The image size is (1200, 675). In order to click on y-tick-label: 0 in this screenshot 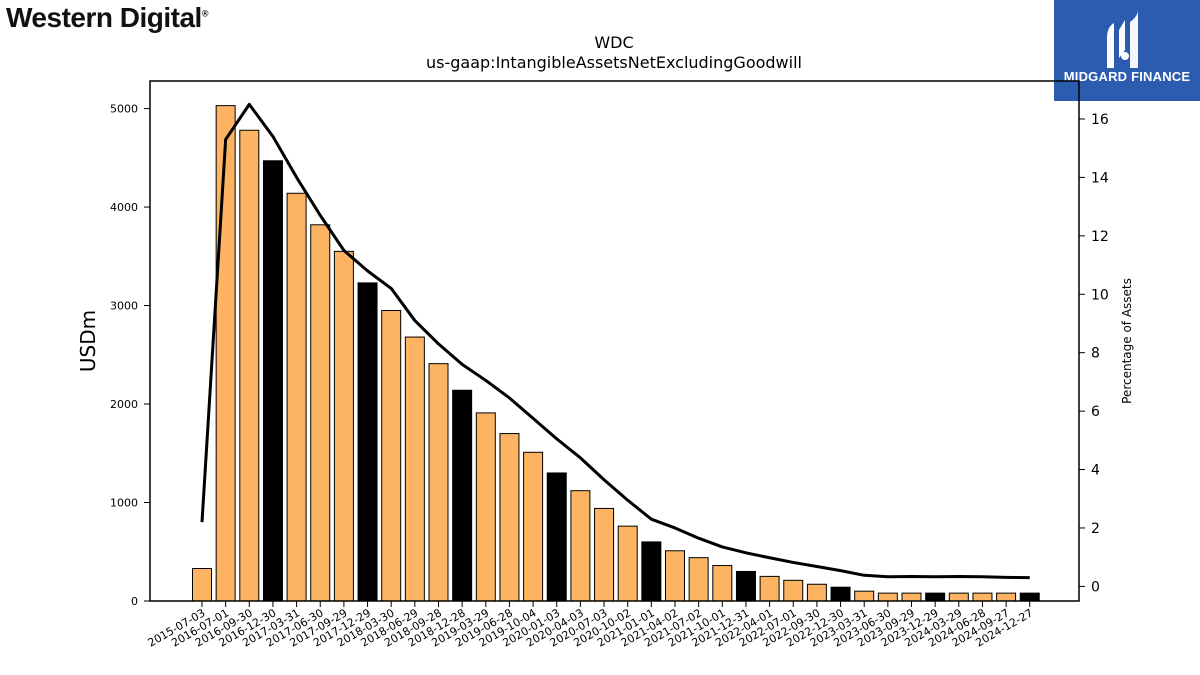, I will do `click(134, 601)`.